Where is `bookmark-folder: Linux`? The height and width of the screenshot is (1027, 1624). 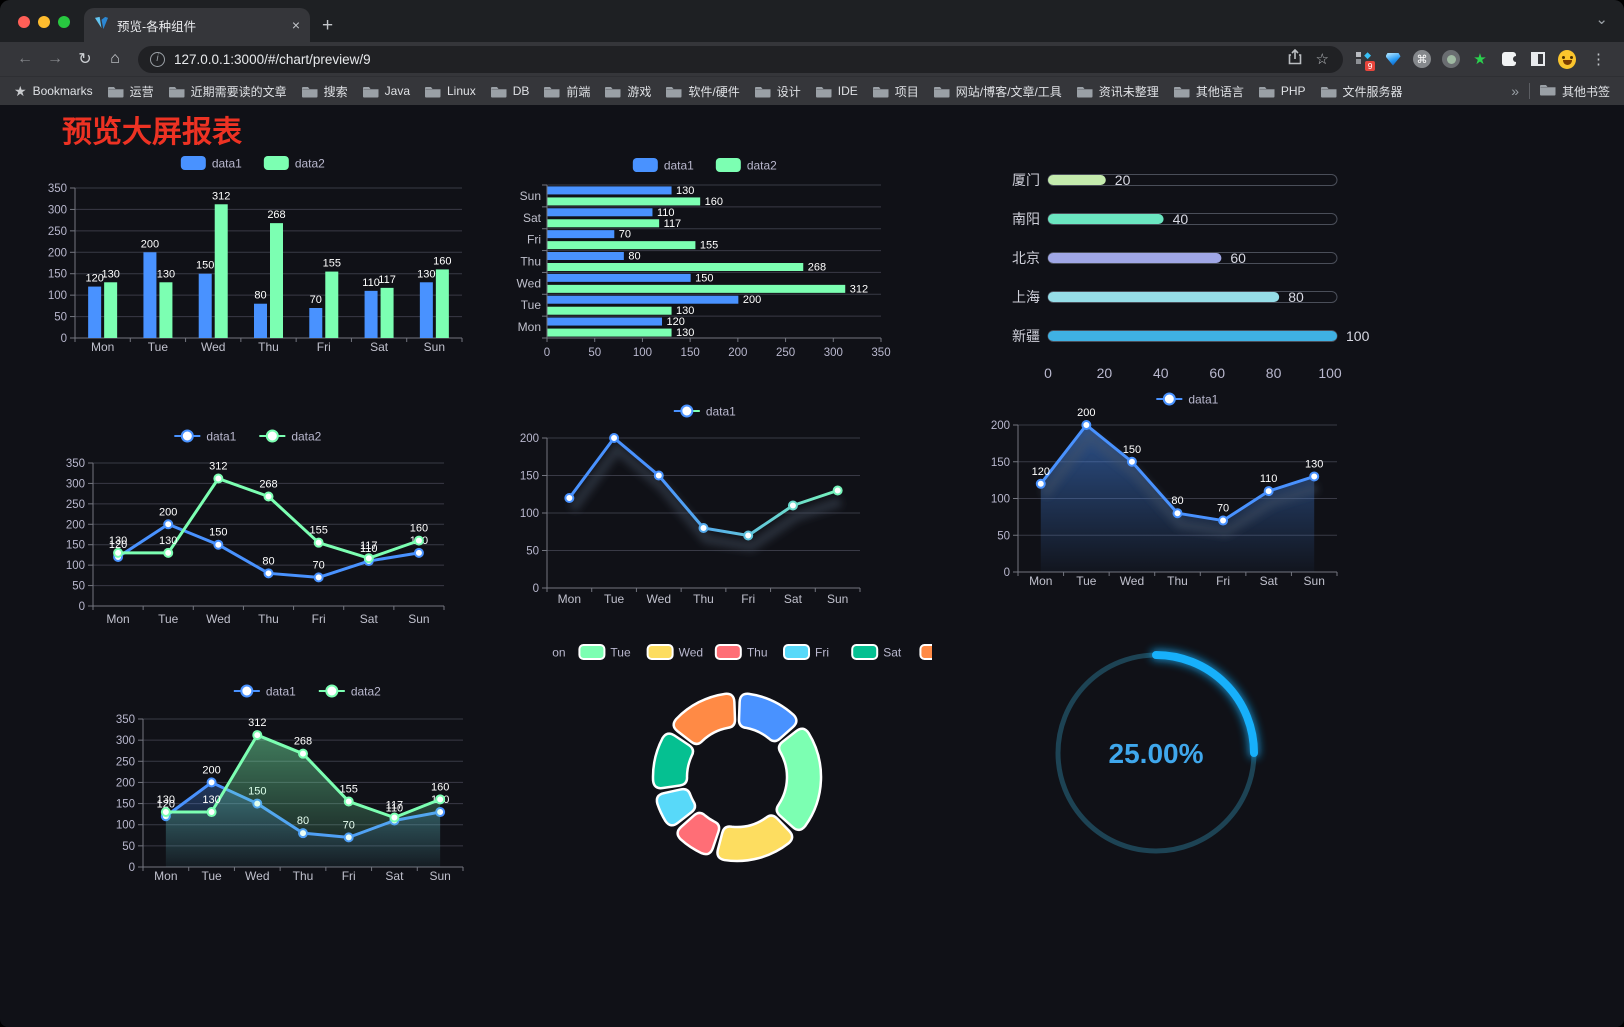
bookmark-folder: Linux is located at coordinates (450, 91).